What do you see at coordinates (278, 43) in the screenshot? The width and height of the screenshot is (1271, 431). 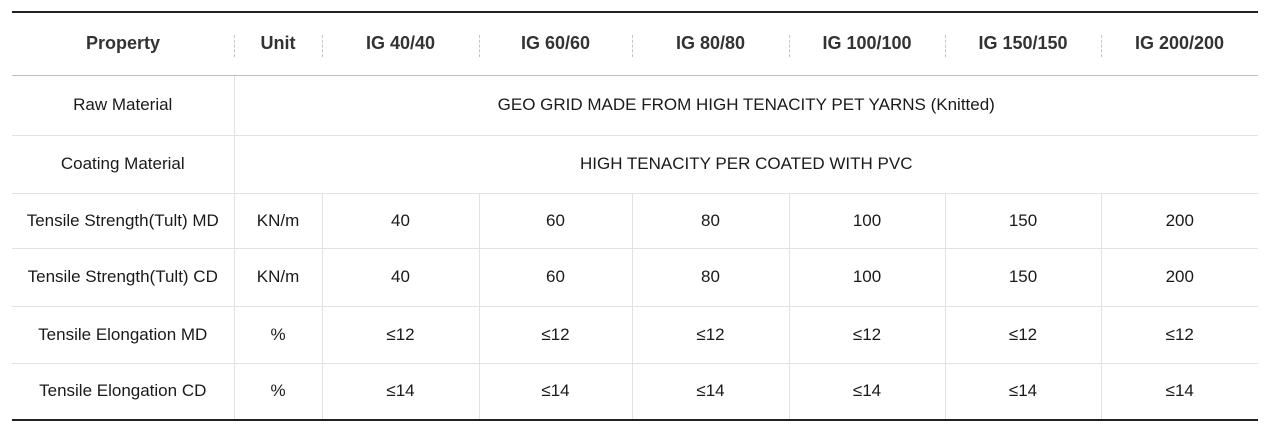 I see `header-unit: Unit` at bounding box center [278, 43].